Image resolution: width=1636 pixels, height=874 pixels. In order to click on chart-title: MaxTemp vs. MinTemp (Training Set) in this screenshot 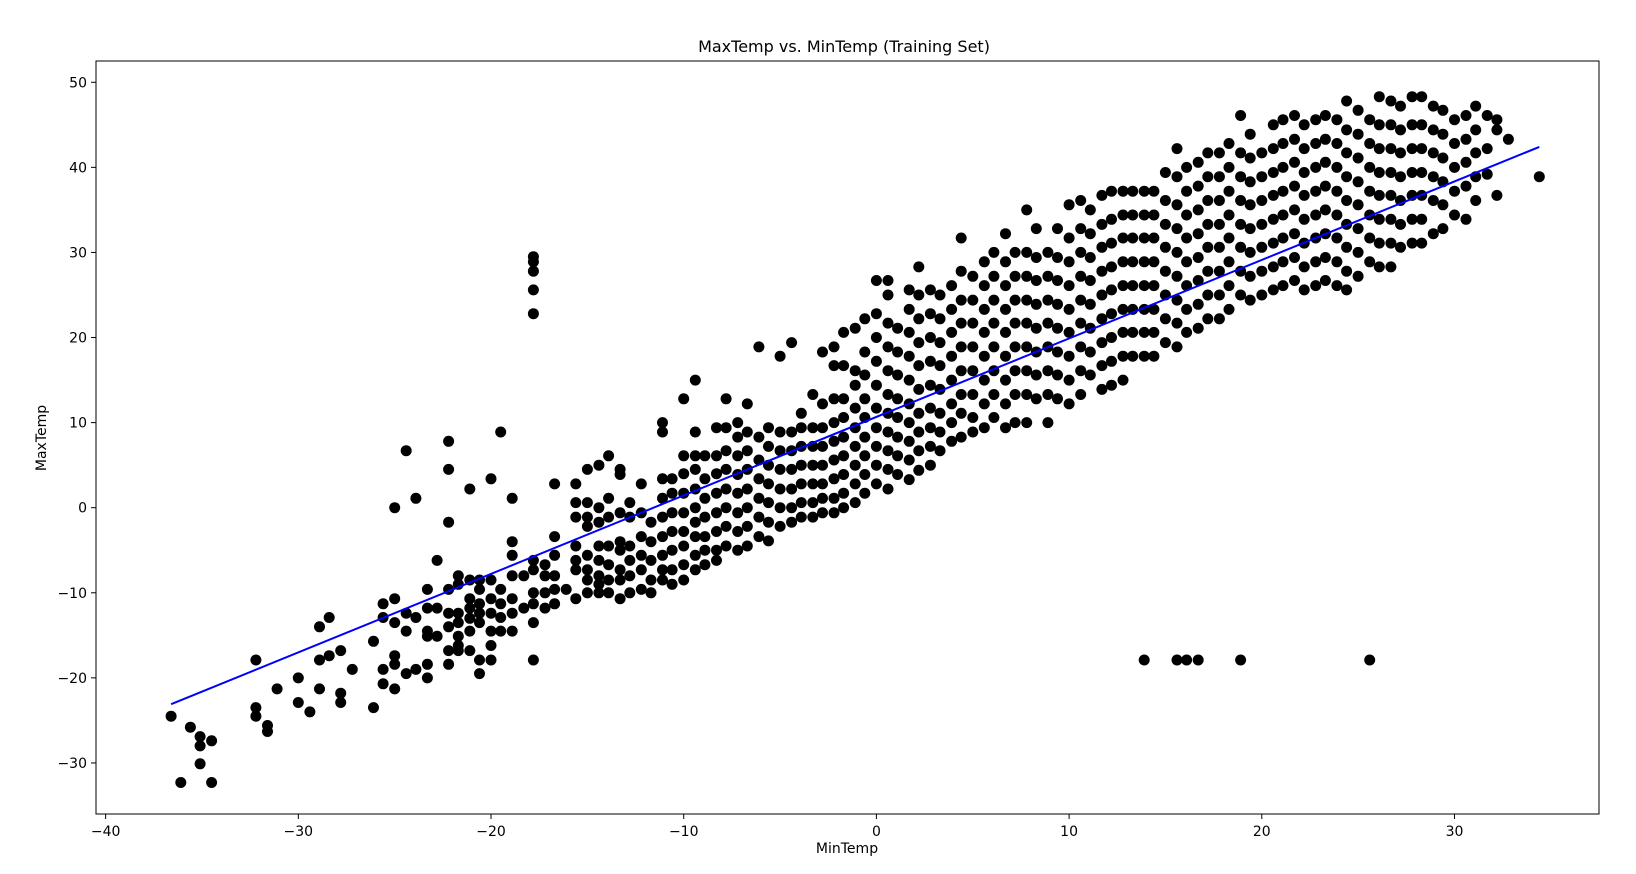, I will do `click(844, 46)`.